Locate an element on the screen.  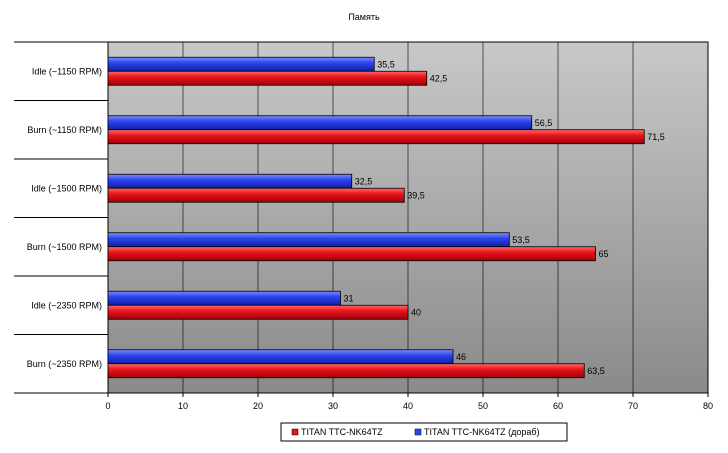
data-label: 56,5 is located at coordinates (544, 123).